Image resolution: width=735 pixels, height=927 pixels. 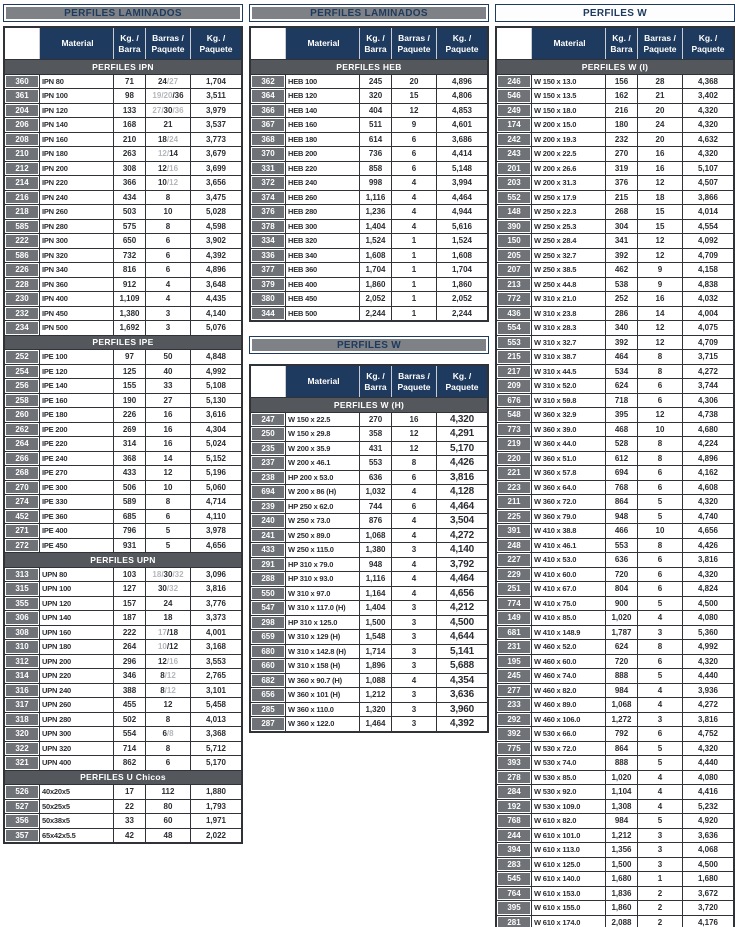 I want to click on code-badge: 212, so click(x=22, y=168).